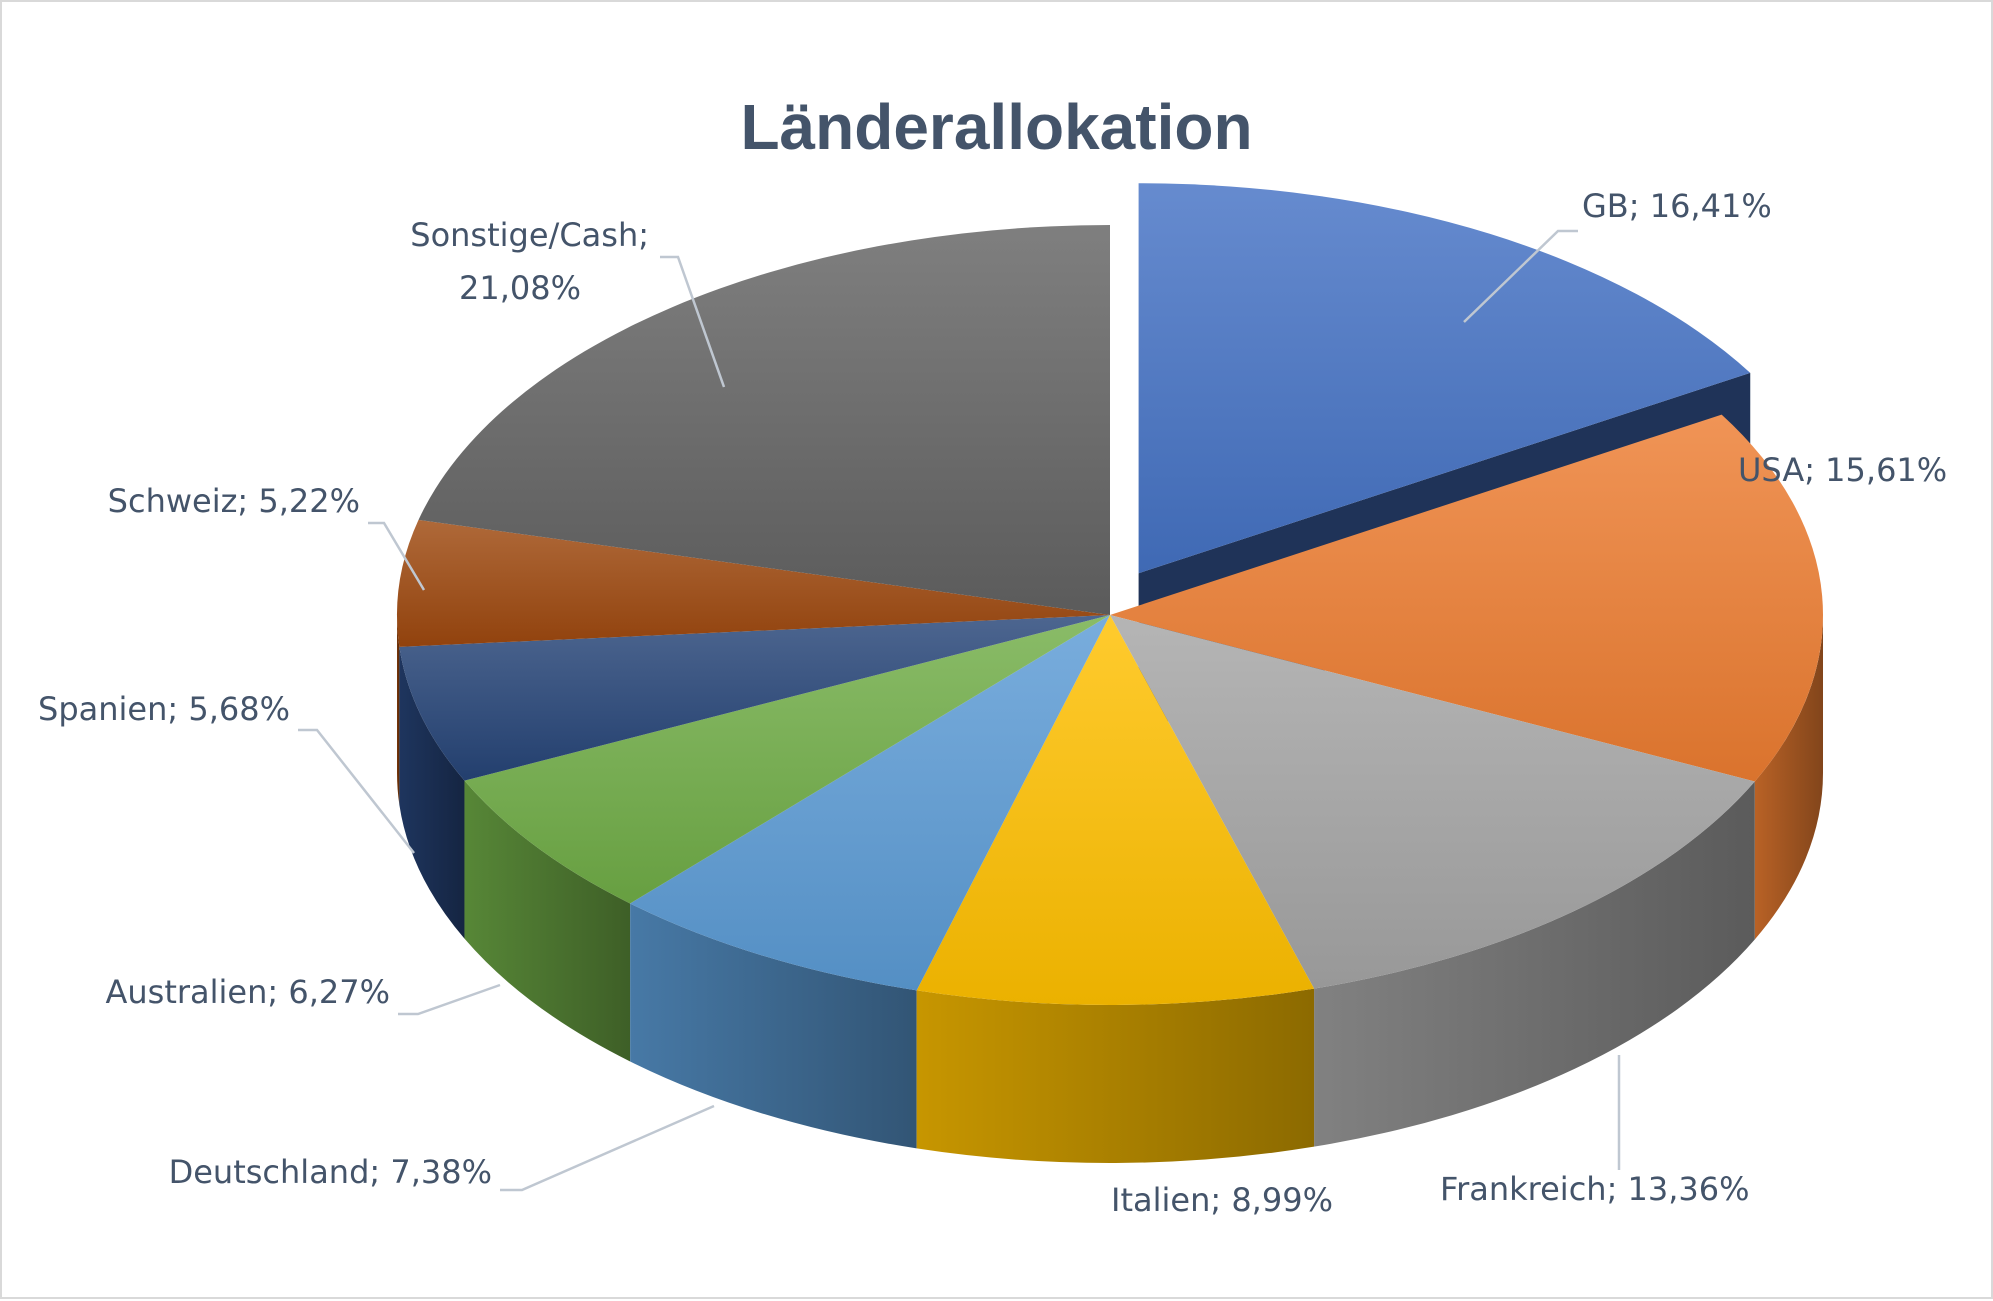 The image size is (1993, 1301). Describe the element at coordinates (164, 709) in the screenshot. I see `data-label-spanien: Spanien; 5,68%` at that location.